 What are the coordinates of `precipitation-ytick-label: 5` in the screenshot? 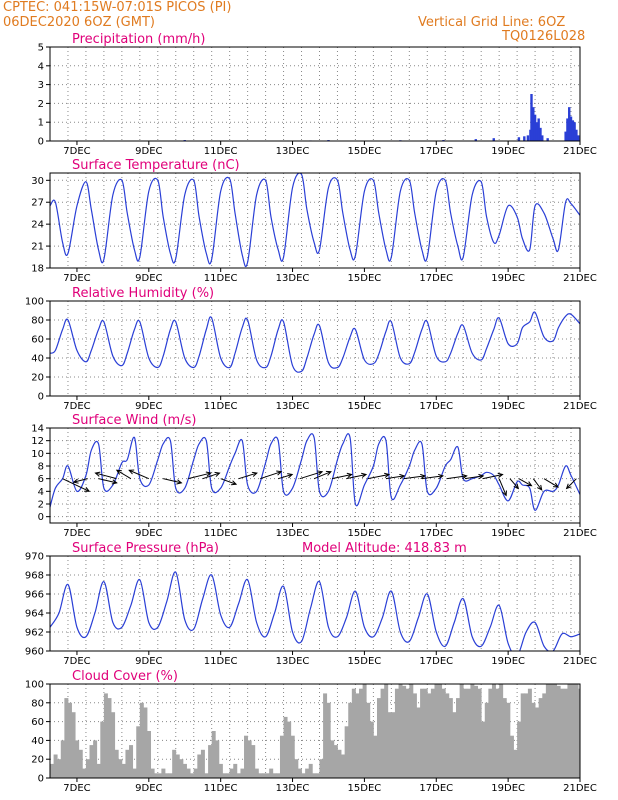 It's located at (41, 48).